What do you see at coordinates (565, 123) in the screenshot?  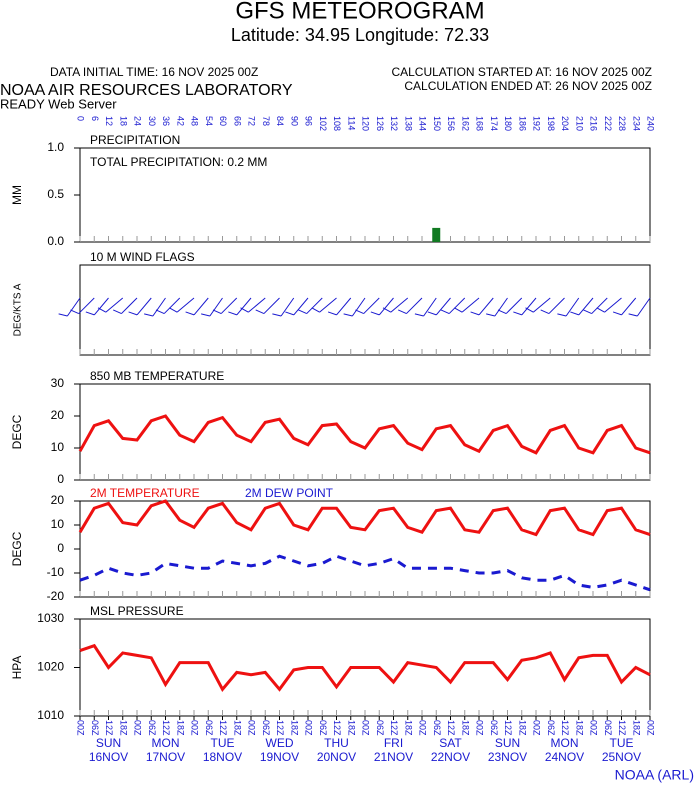 I see `top-hour-label: 204` at bounding box center [565, 123].